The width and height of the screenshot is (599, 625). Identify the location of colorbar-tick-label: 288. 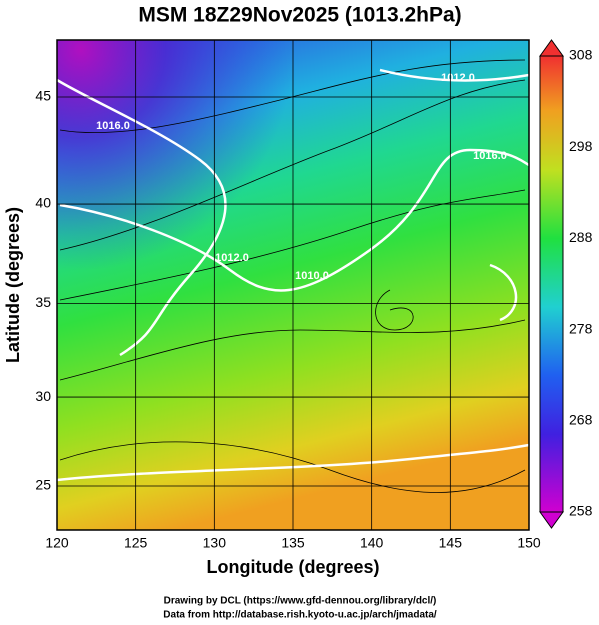
(581, 237).